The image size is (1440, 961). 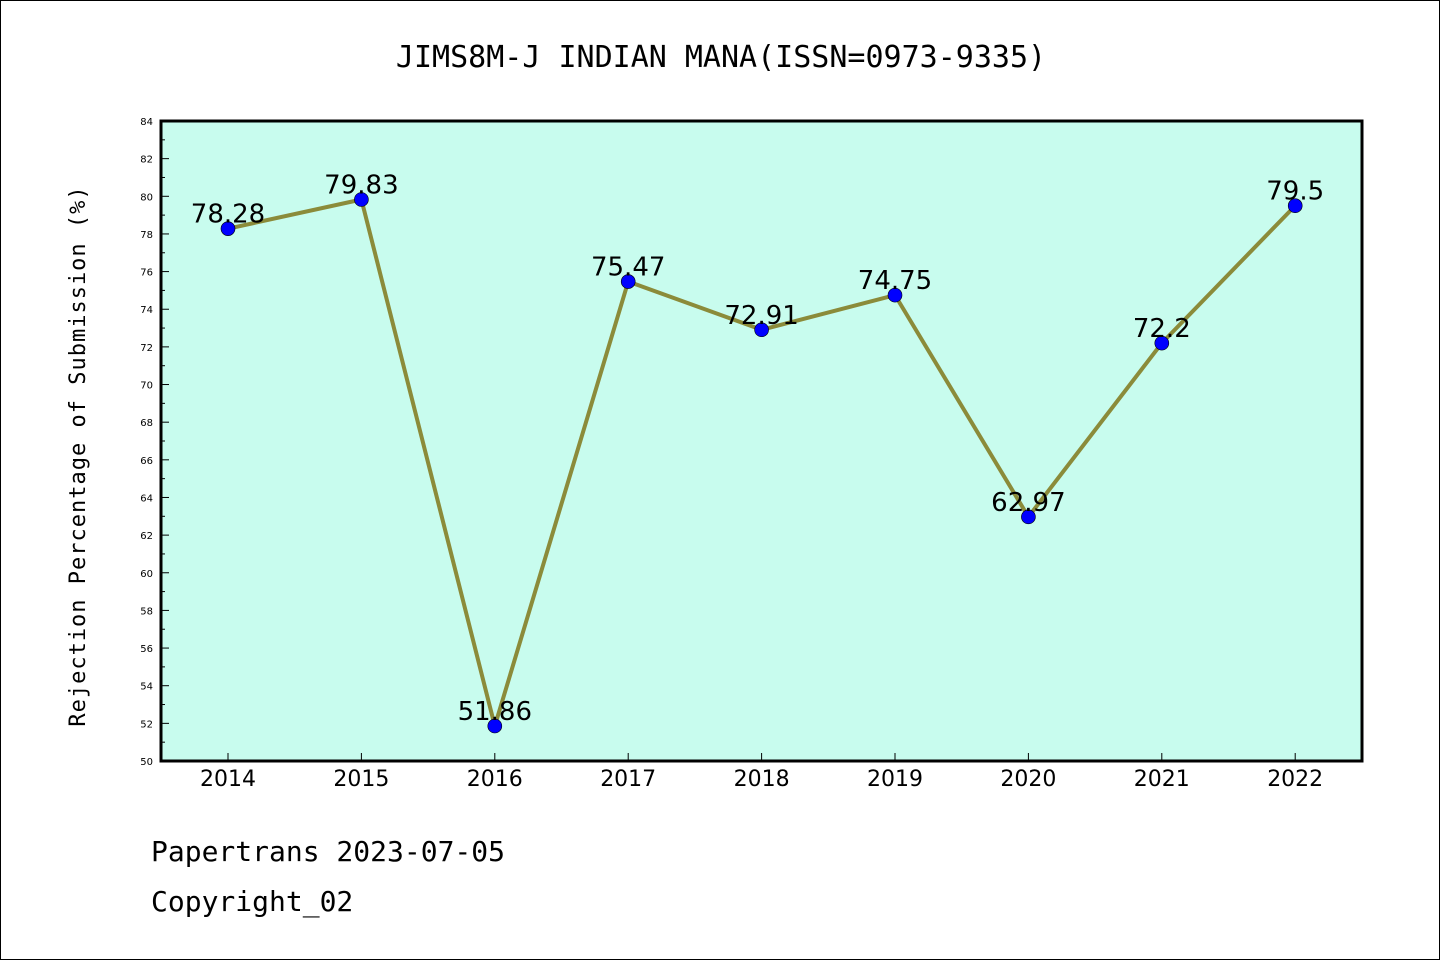 What do you see at coordinates (146, 762) in the screenshot?
I see `y-tick-label: 50` at bounding box center [146, 762].